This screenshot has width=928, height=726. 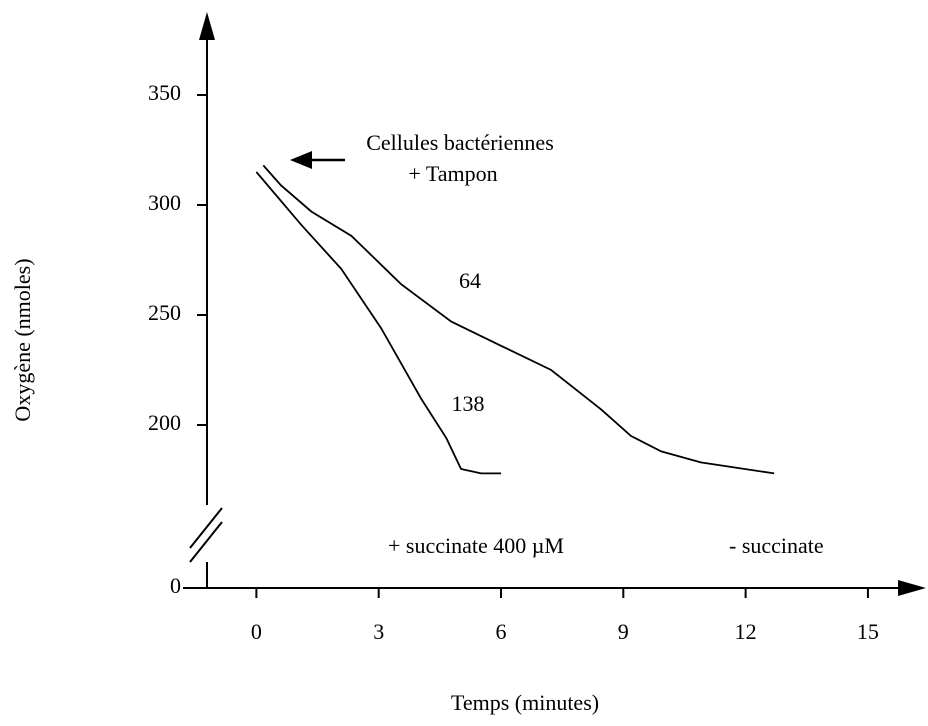 What do you see at coordinates (164, 202) in the screenshot?
I see `y-tick-label: 300` at bounding box center [164, 202].